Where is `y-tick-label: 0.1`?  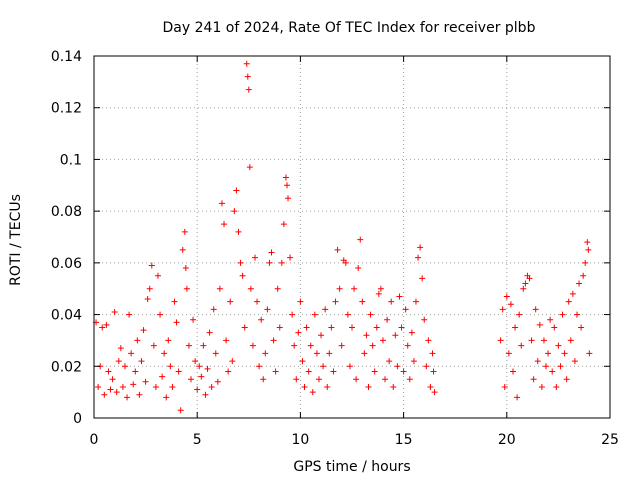 y-tick-label: 0.1 is located at coordinates (71, 160).